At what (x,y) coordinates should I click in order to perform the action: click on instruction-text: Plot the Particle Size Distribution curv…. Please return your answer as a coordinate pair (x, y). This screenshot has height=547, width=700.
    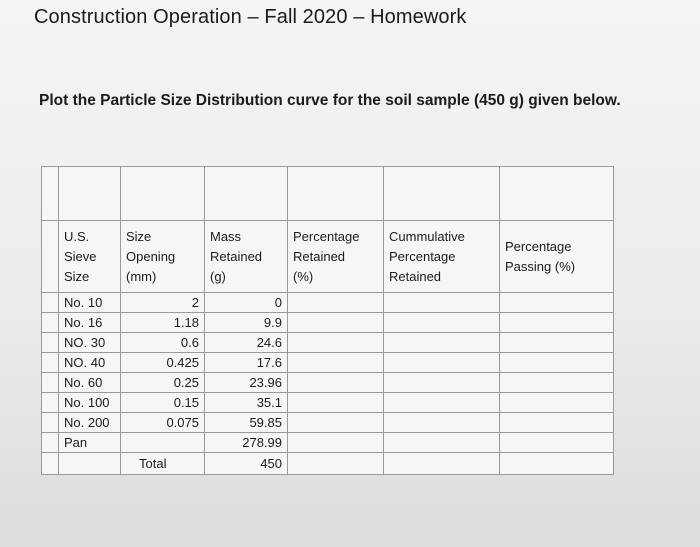
    Looking at the image, I should click on (330, 100).